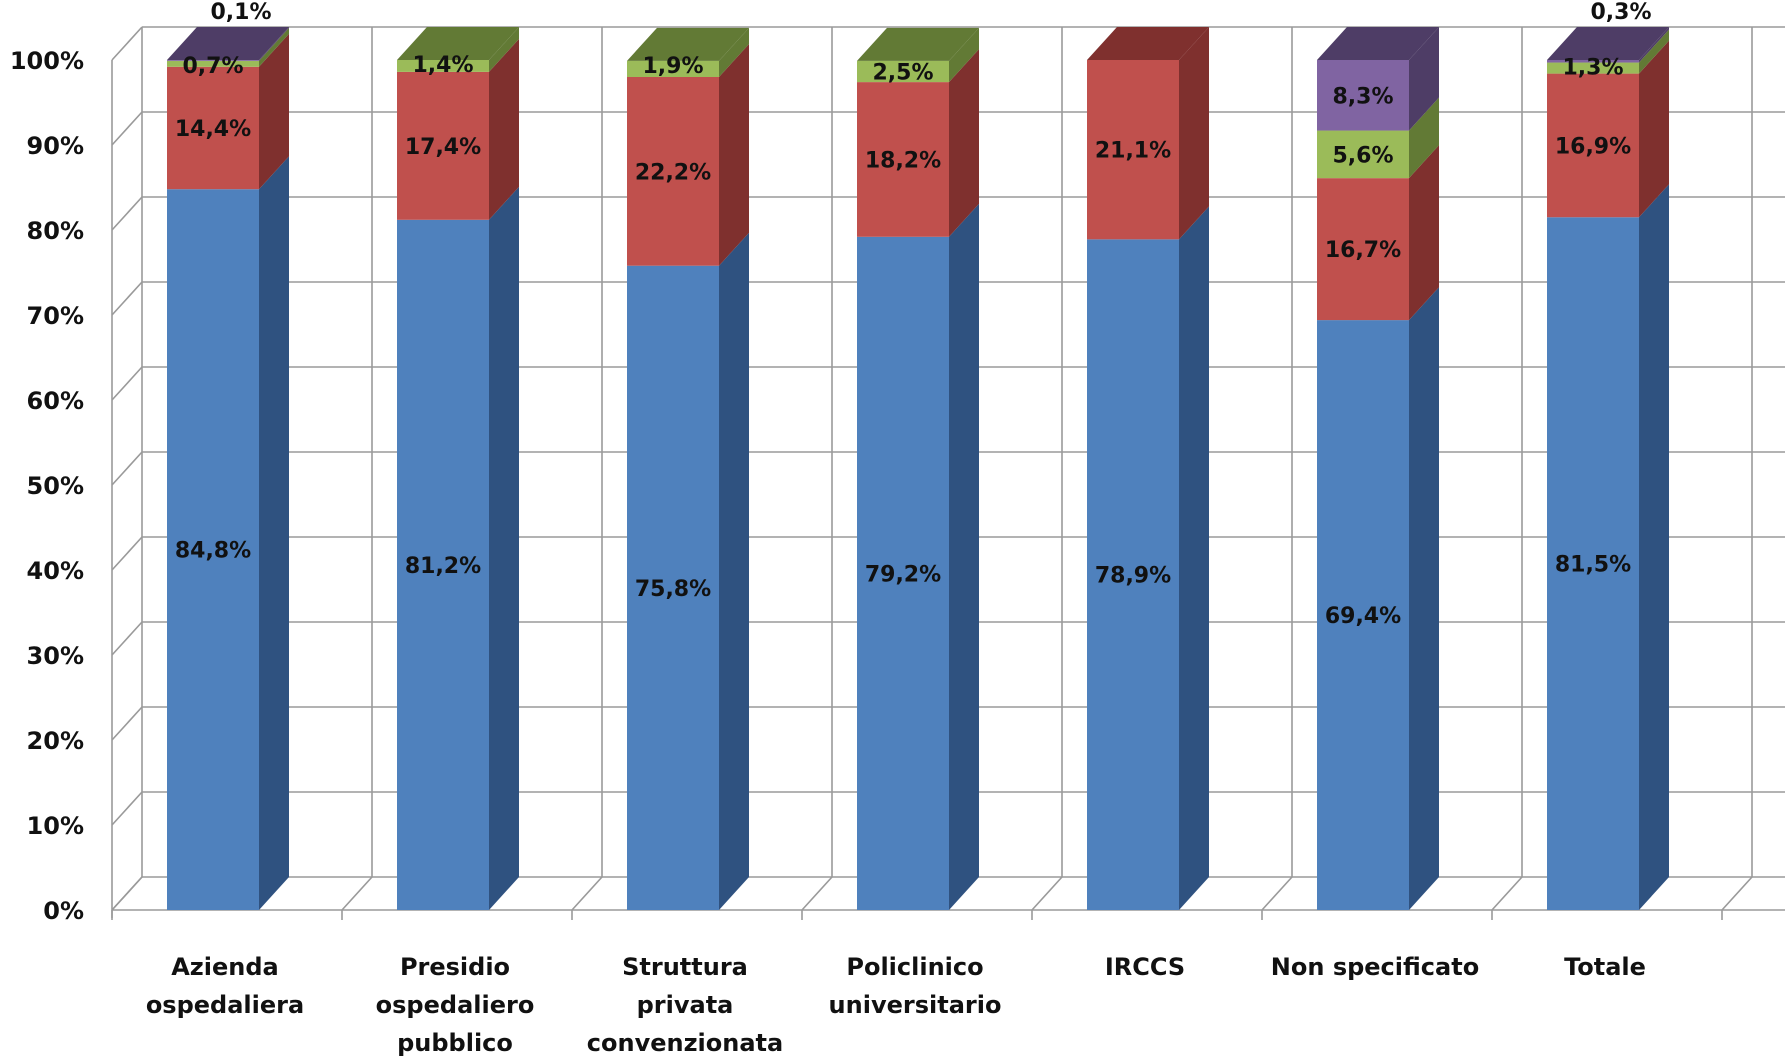 The width and height of the screenshot is (1785, 1062). I want to click on data-label: 16,7%, so click(1363, 250).